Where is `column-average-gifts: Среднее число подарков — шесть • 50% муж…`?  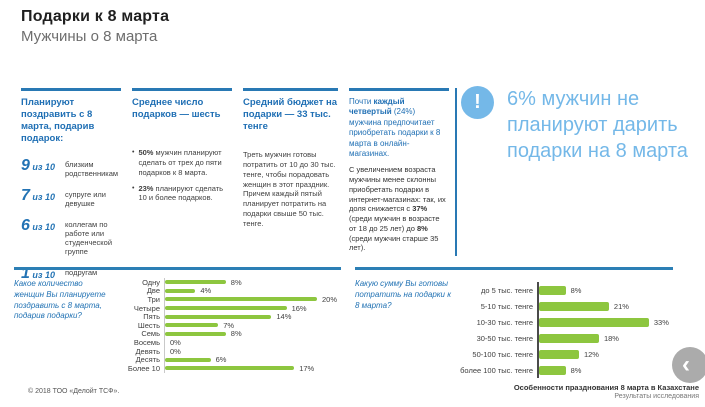
column-average-gifts: Среднее число подарков — шесть • 50% муж… is located at coordinates (182, 190).